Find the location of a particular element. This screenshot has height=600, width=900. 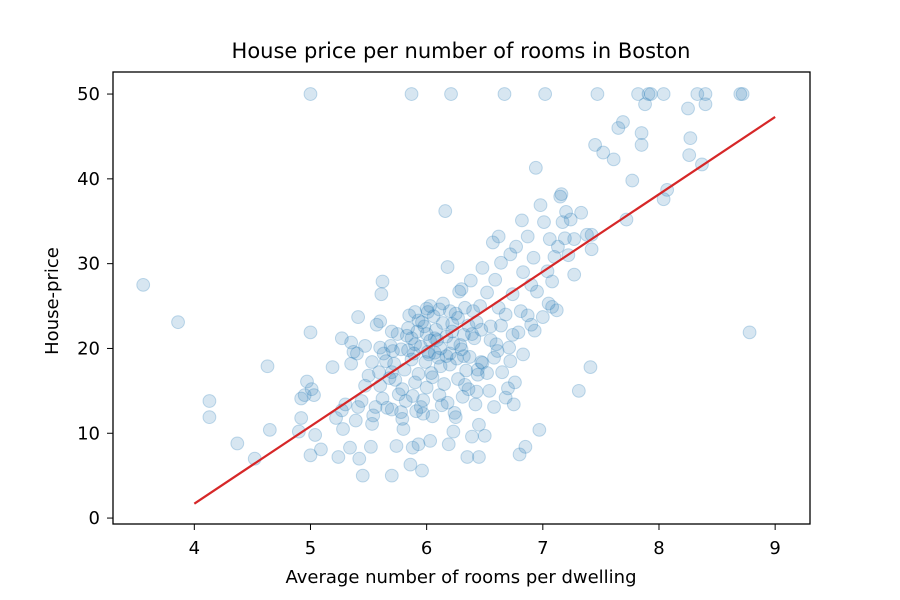

x-tick-label: 8 is located at coordinates (658, 548).